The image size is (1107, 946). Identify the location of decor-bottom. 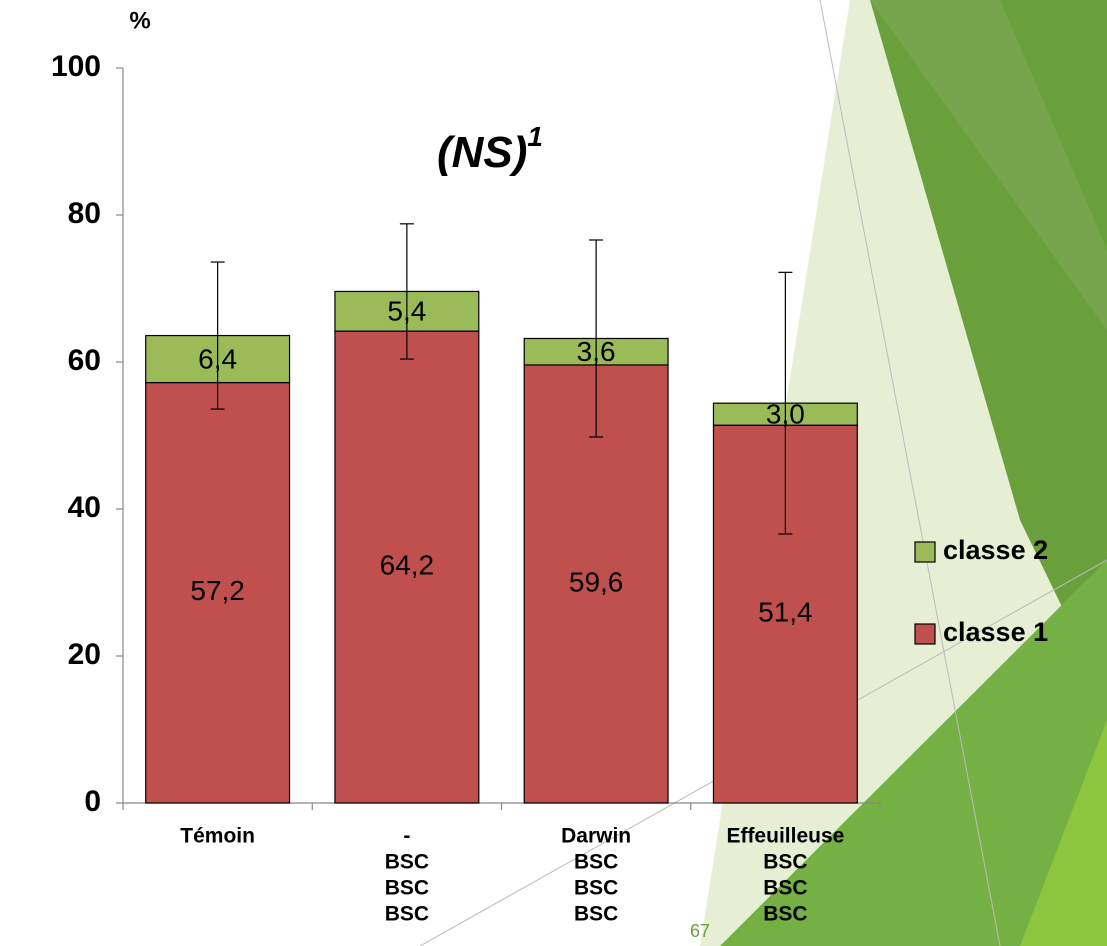
(913, 753).